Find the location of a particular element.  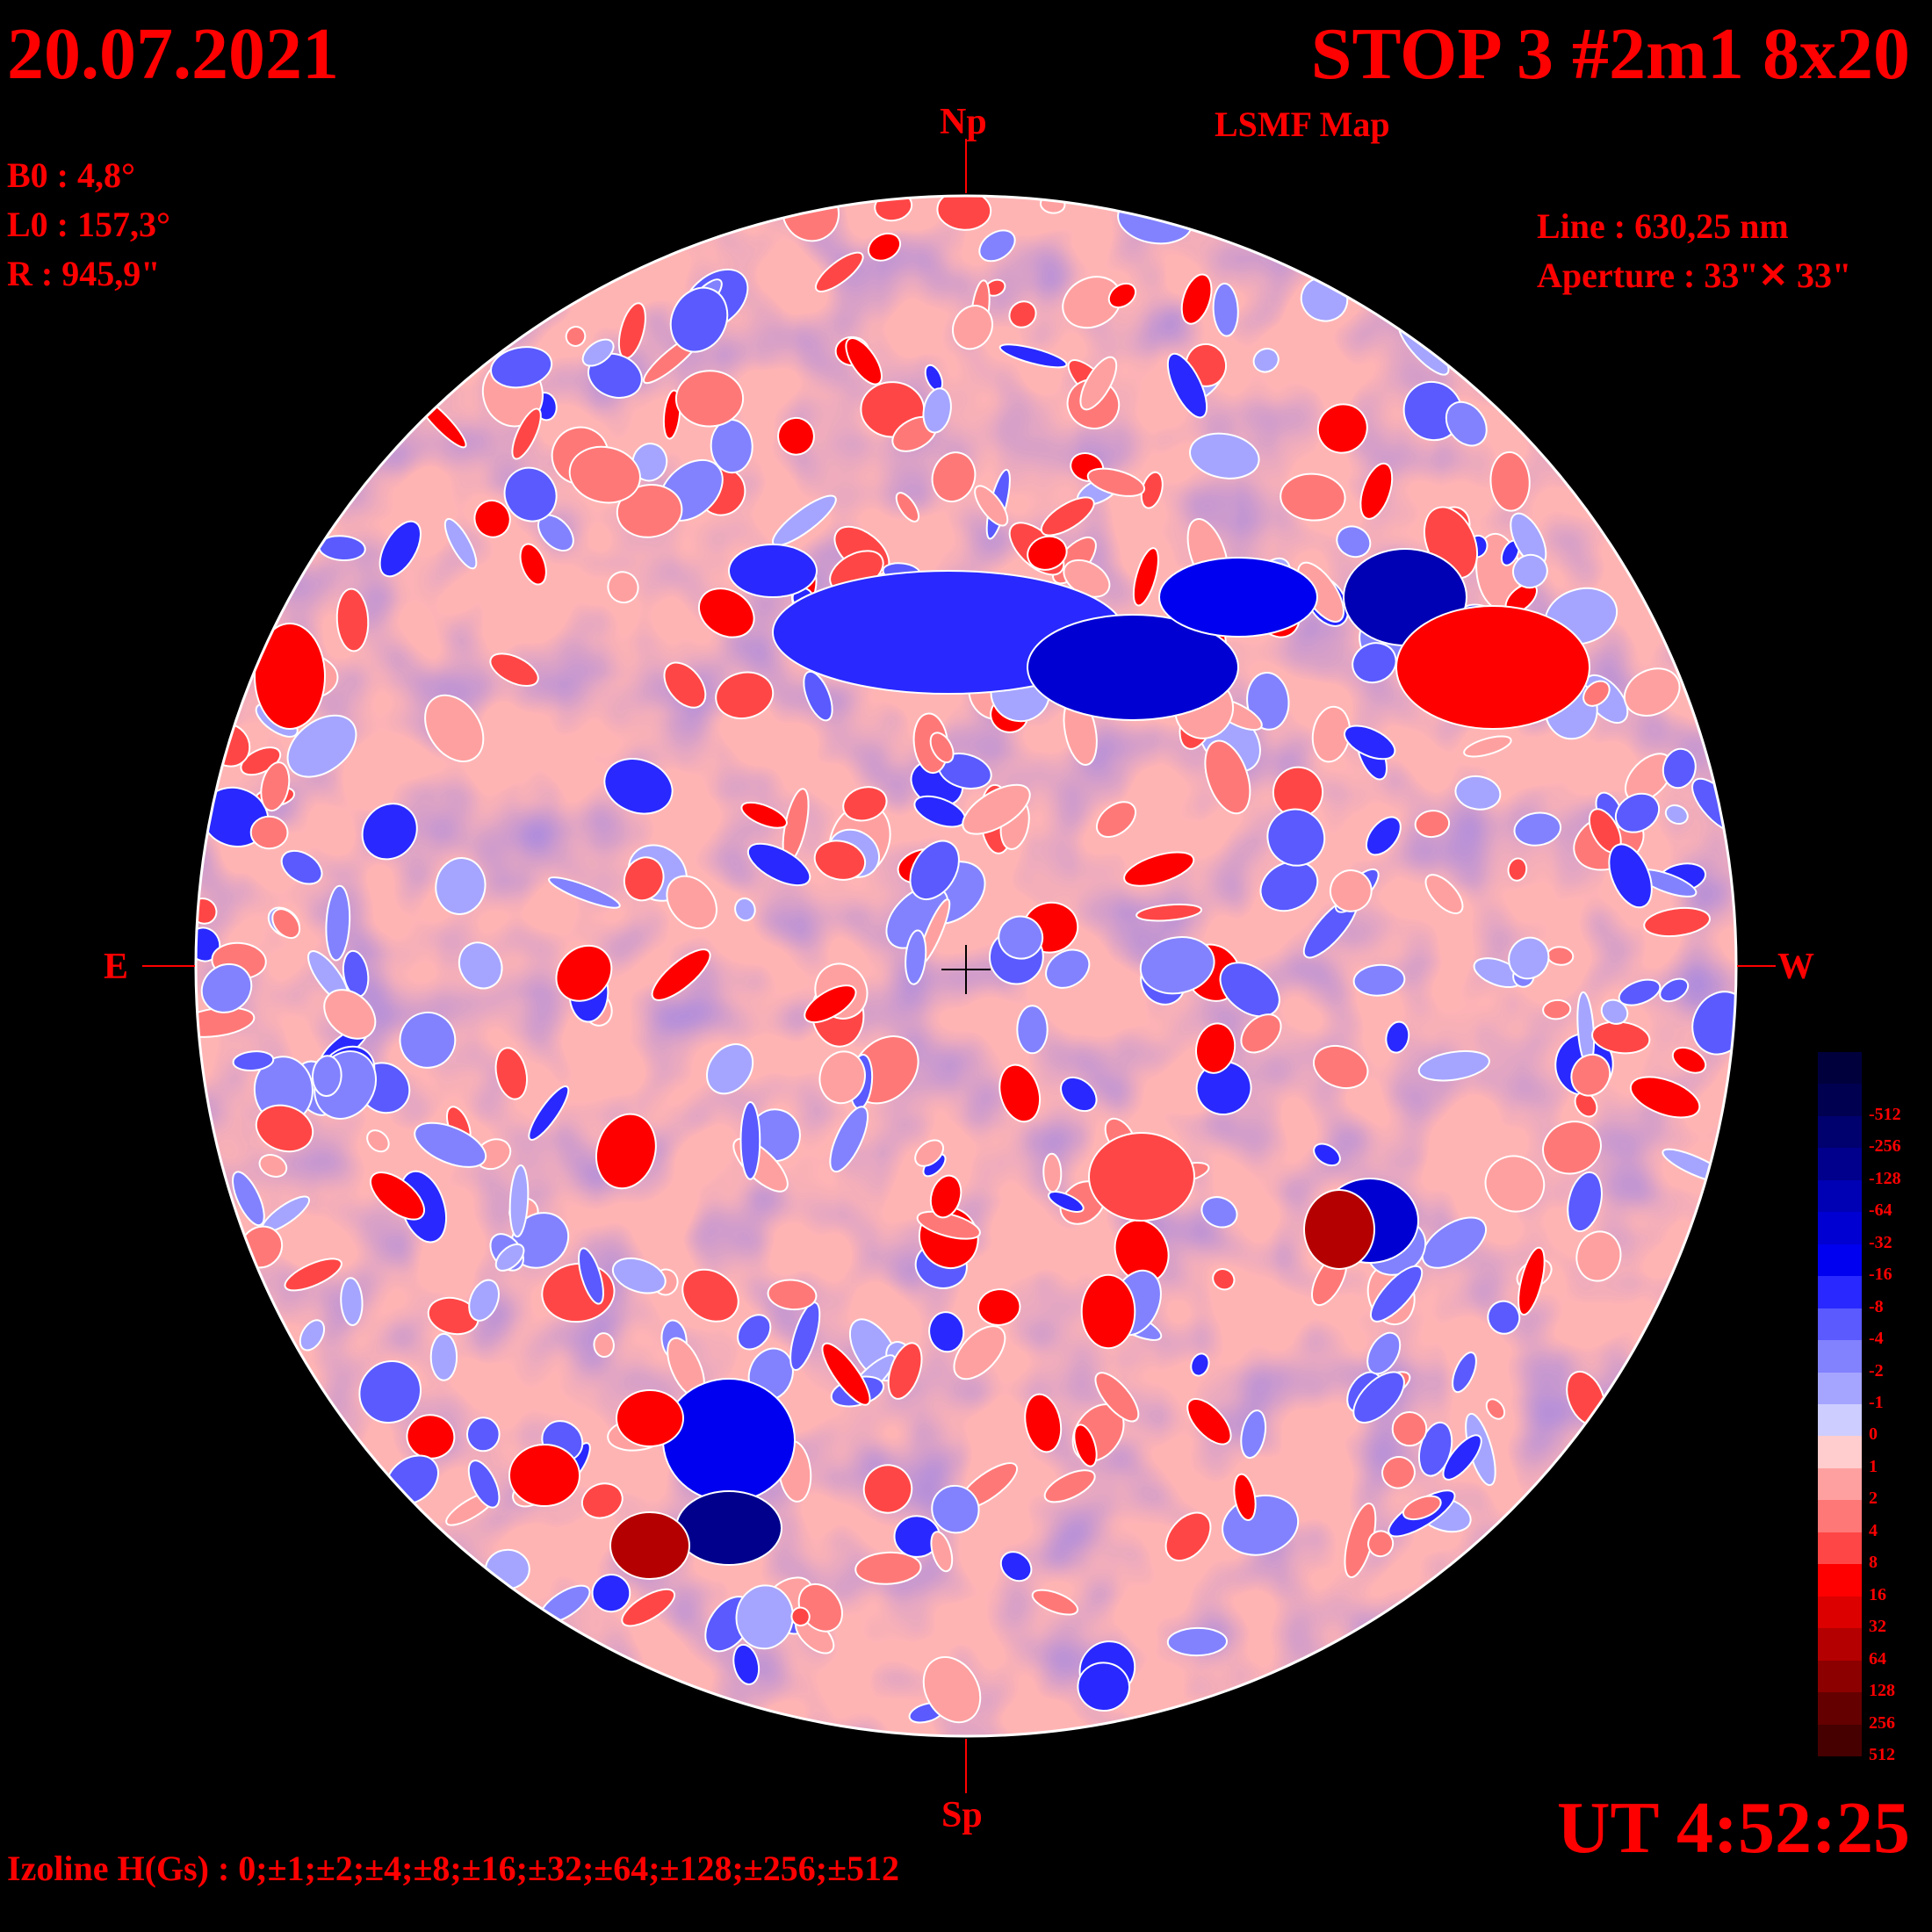

map-title: STOP 3 #2m1 8x20 is located at coordinates (1610, 54).